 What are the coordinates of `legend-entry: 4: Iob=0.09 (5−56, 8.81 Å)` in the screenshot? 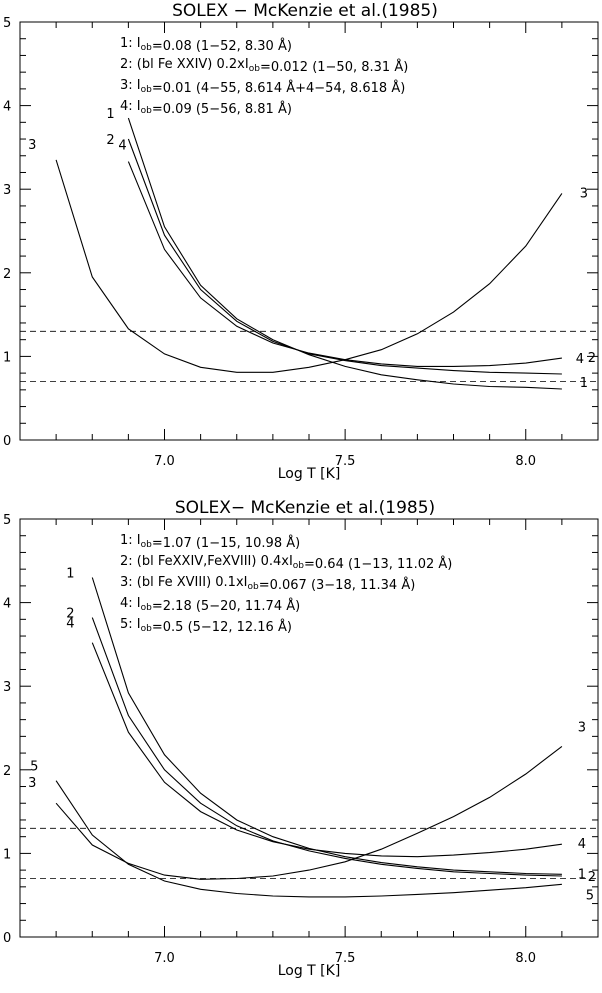 It's located at (206, 108).